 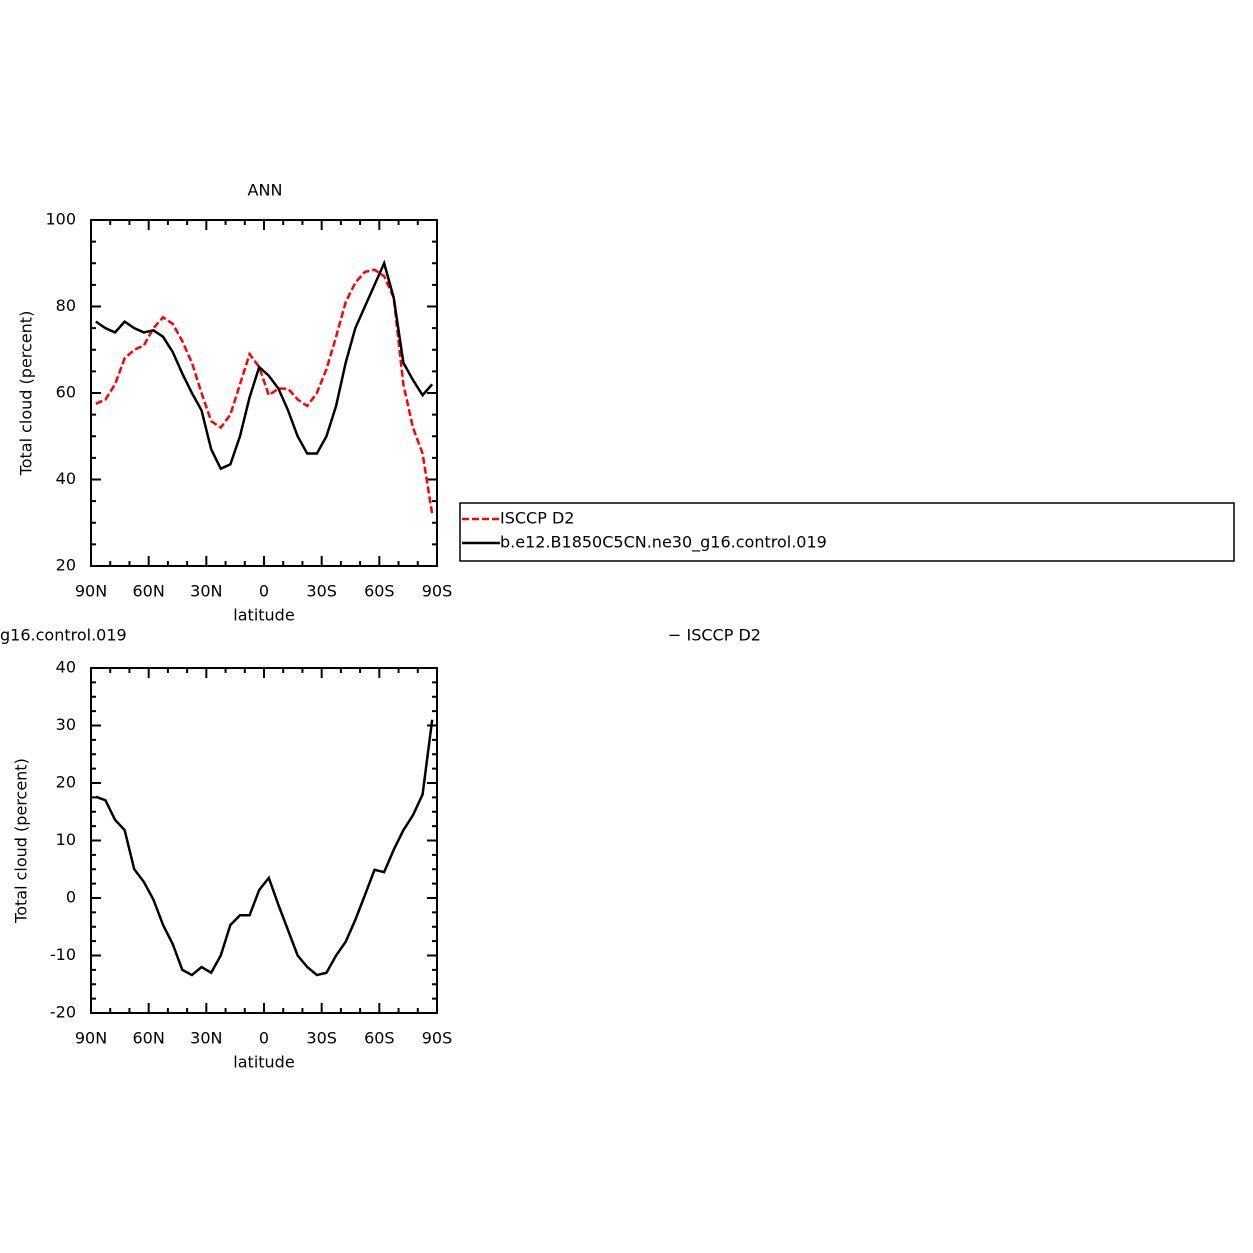 I want to click on y-tick-label: -20, so click(x=63, y=1012).